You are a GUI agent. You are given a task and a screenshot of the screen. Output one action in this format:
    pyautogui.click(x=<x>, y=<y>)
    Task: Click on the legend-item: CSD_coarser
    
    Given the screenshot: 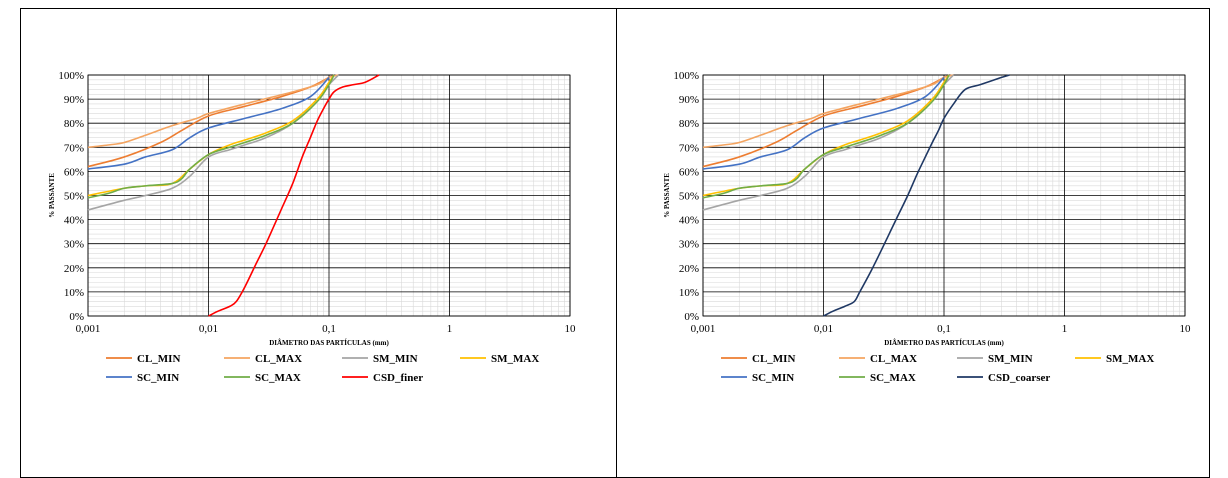 What is the action you would take?
    pyautogui.click(x=1003, y=378)
    